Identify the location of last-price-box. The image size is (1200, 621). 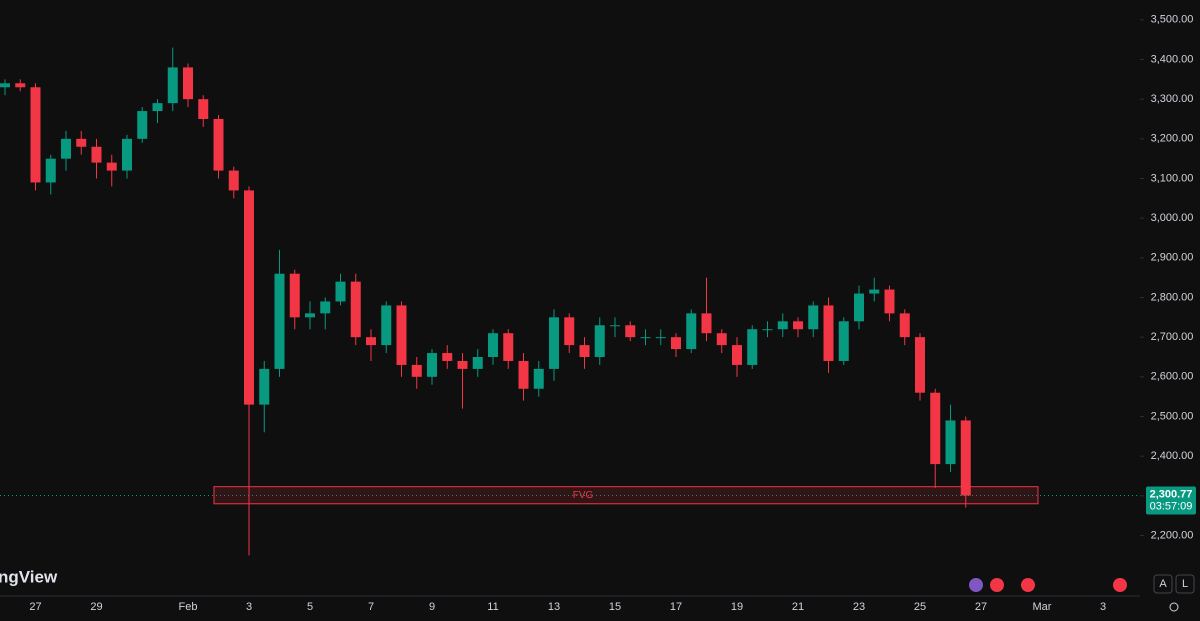
(1171, 500).